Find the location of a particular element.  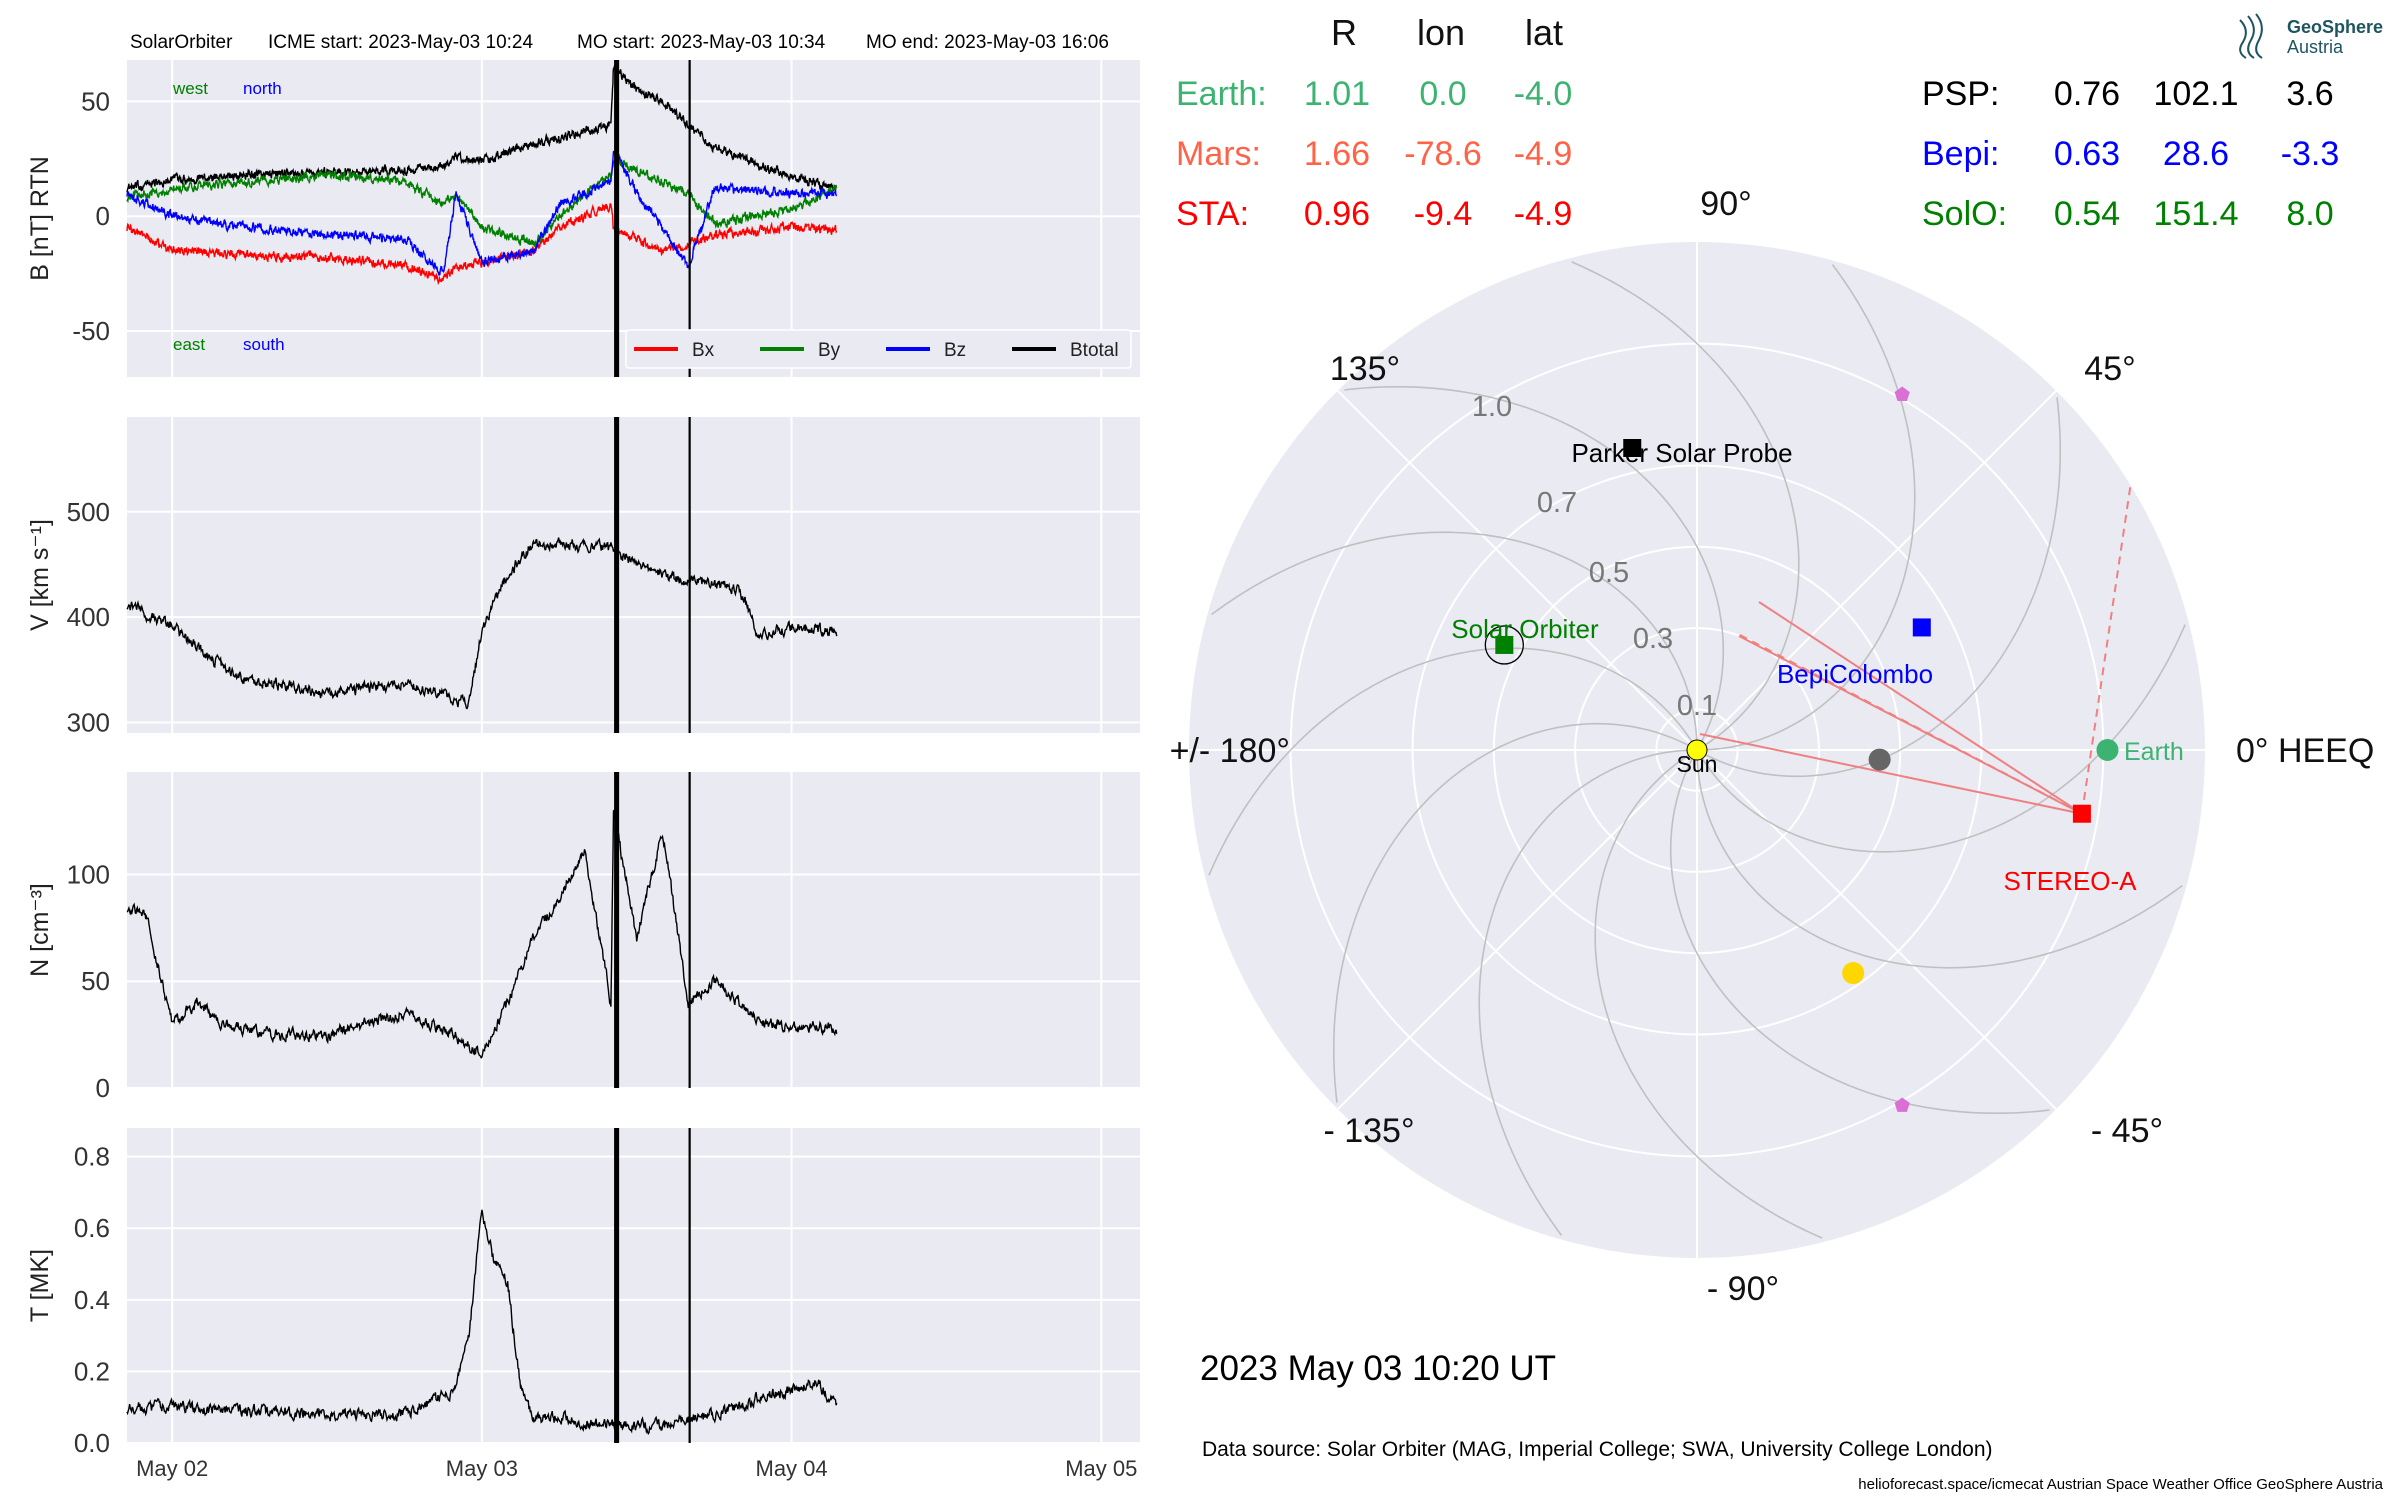

table-r: 0.54 is located at coordinates (2087, 214).